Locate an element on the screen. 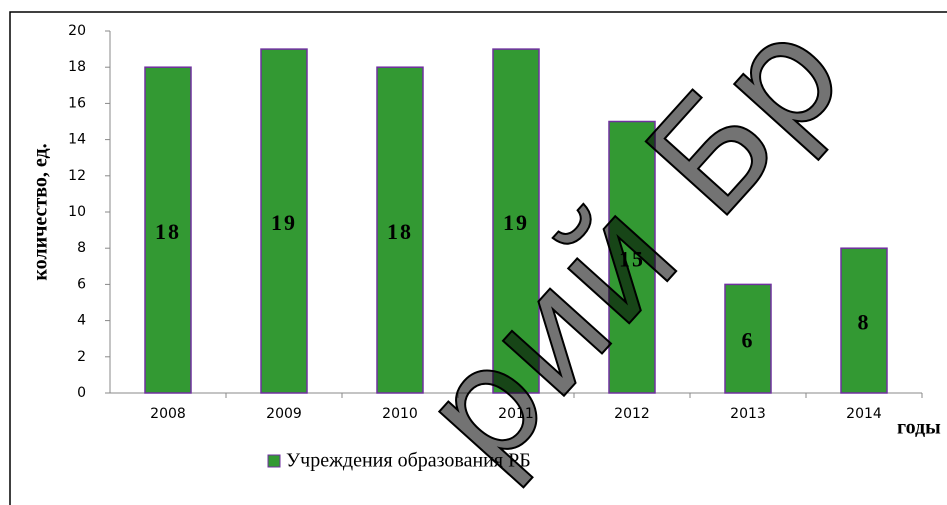 Image resolution: width=947 pixels, height=505 pixels. y-tick-label: 6 is located at coordinates (81, 284).